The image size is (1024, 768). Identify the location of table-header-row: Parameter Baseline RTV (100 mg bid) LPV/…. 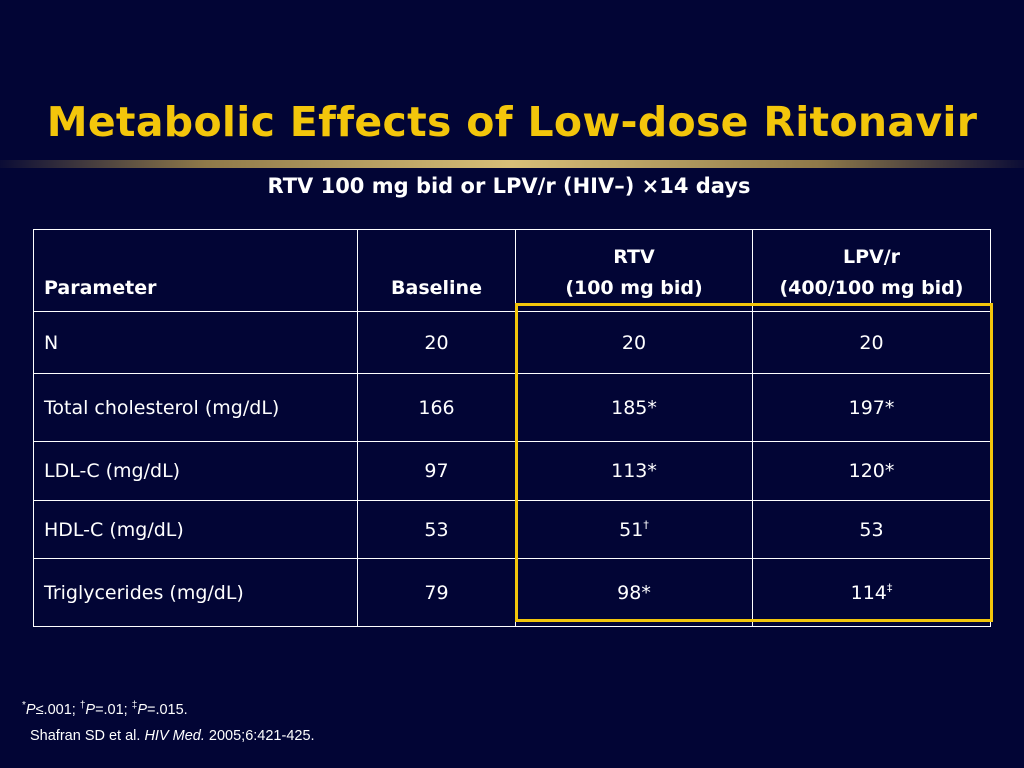
(512, 270).